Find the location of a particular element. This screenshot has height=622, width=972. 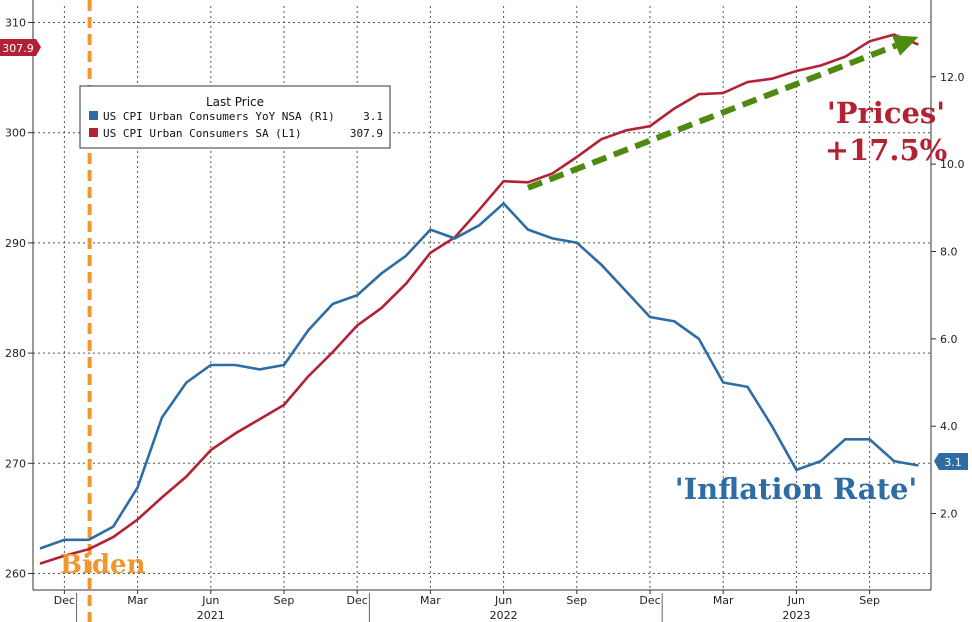

year-label-2021: 2021 is located at coordinates (211, 615).